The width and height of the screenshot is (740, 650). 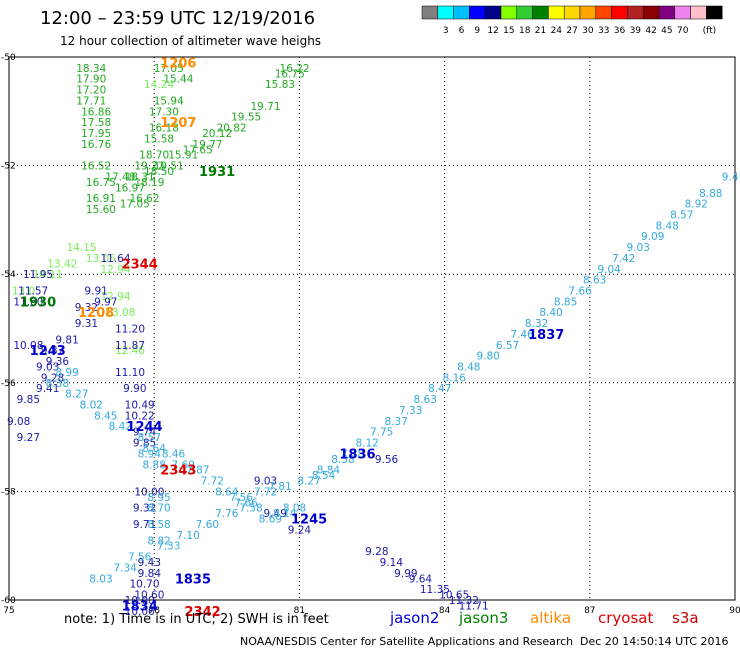 What do you see at coordinates (57, 384) in the screenshot?
I see `data-point-label: 8.38` at bounding box center [57, 384].